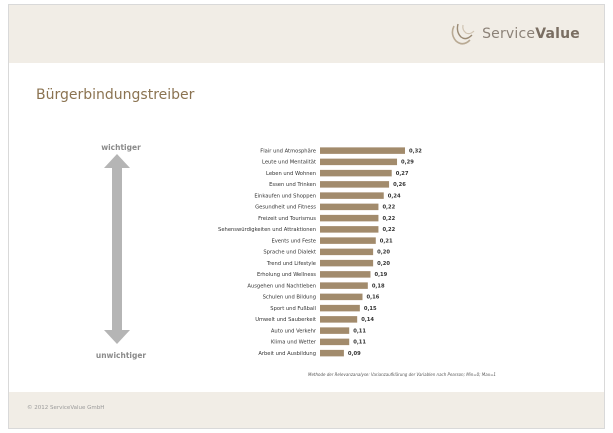  I want to click on category-label: Auto und Verkehr, so click(294, 331).